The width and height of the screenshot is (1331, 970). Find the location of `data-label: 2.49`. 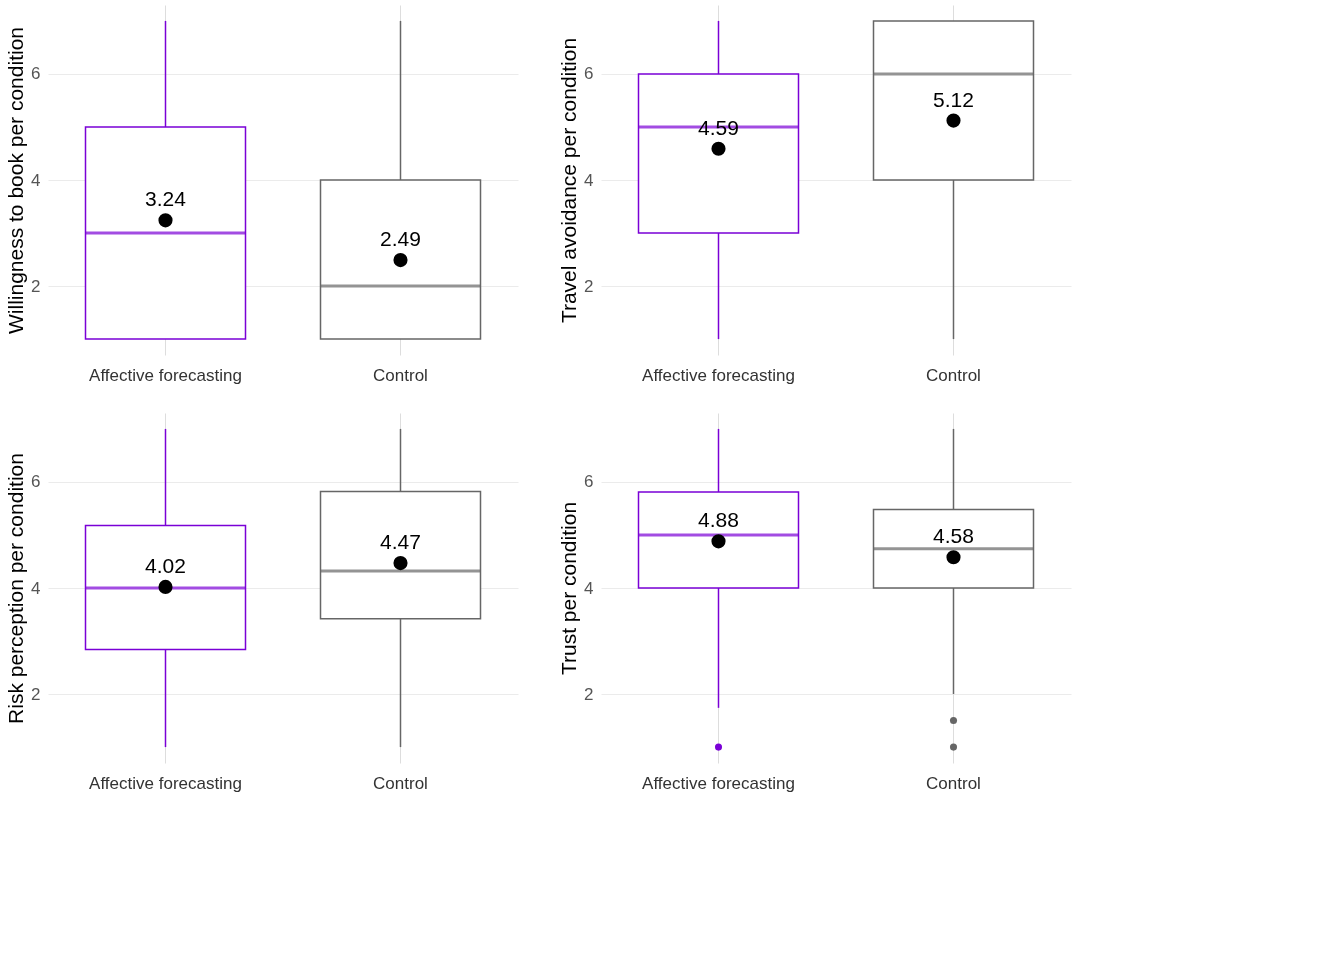

data-label: 2.49 is located at coordinates (400, 239).